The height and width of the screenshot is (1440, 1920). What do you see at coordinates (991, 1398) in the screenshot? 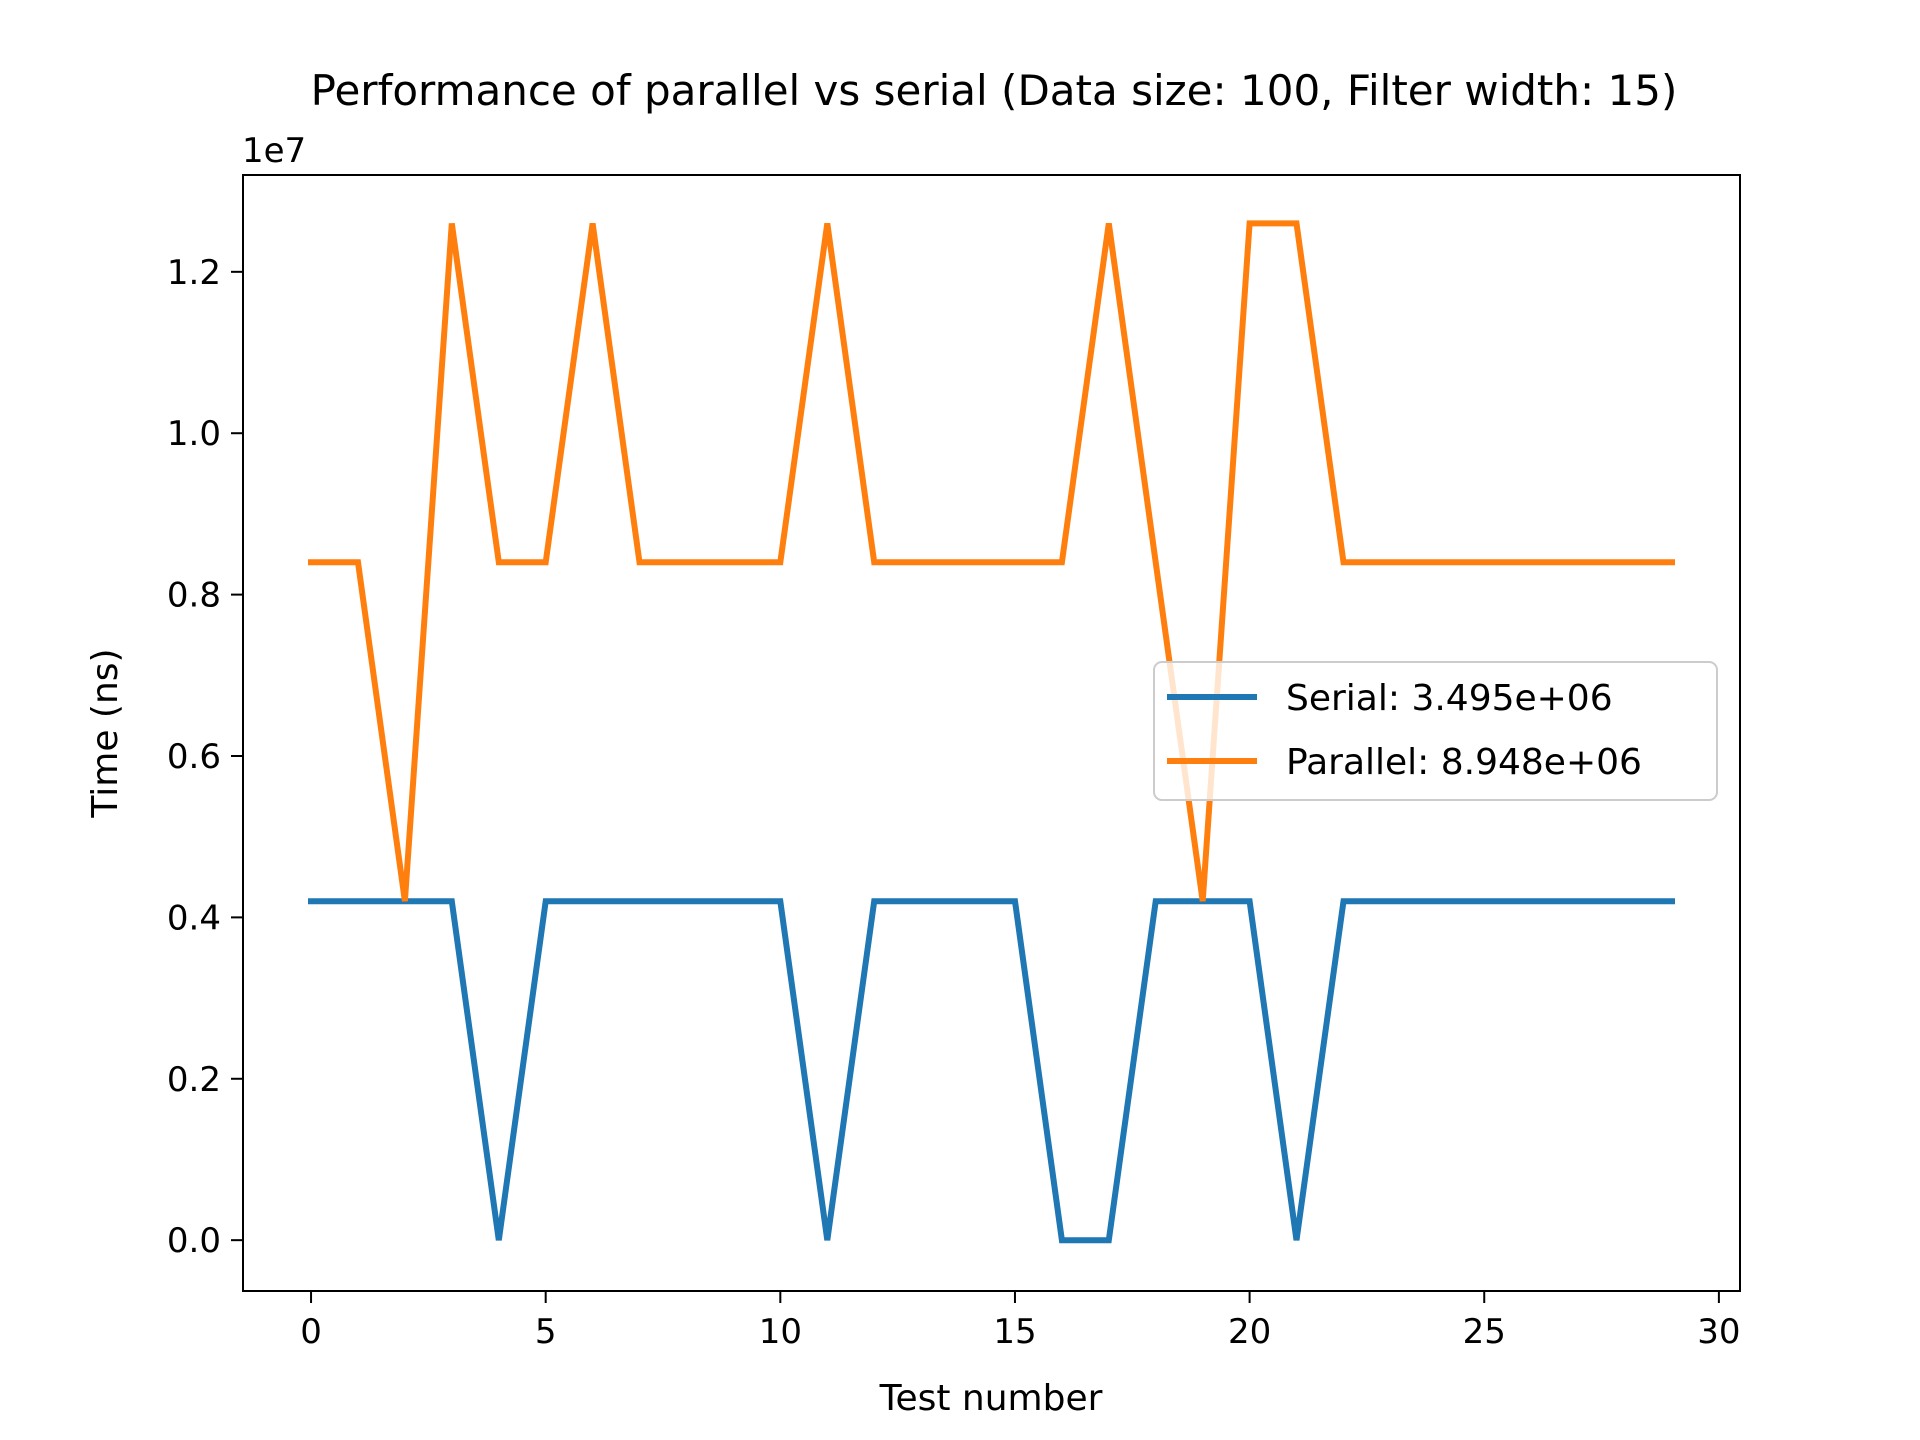
I see `x-axis-label: Test number` at bounding box center [991, 1398].